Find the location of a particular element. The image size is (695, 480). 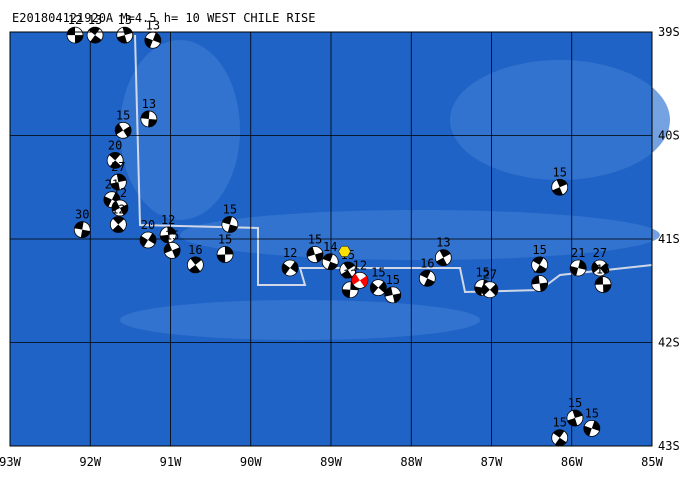

x-tick-label: 91W is located at coordinates (171, 462).